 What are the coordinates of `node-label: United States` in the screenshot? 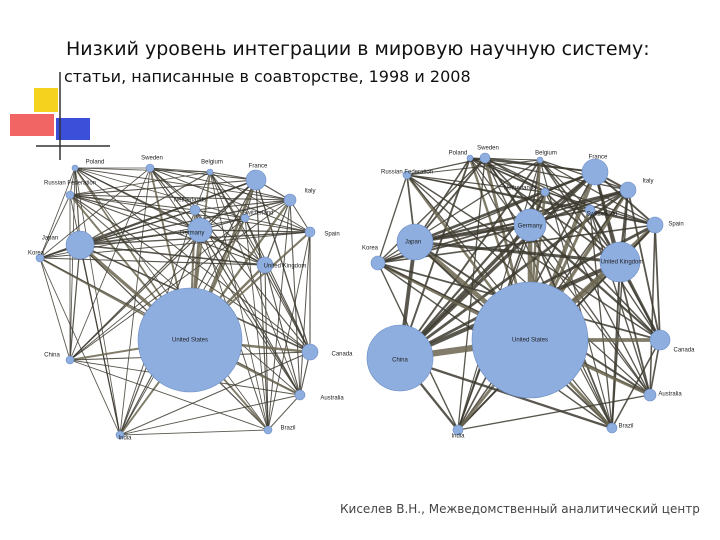 It's located at (530, 341).